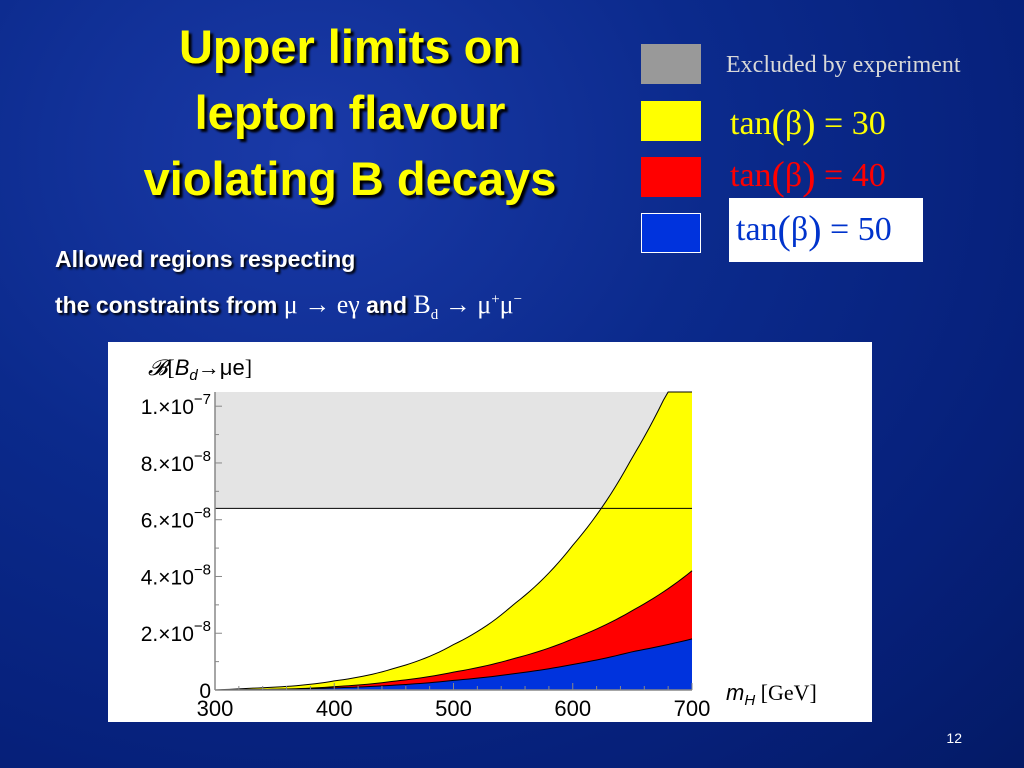 The height and width of the screenshot is (768, 1024). What do you see at coordinates (453, 630) in the screenshot?
I see `area-tan40` at bounding box center [453, 630].